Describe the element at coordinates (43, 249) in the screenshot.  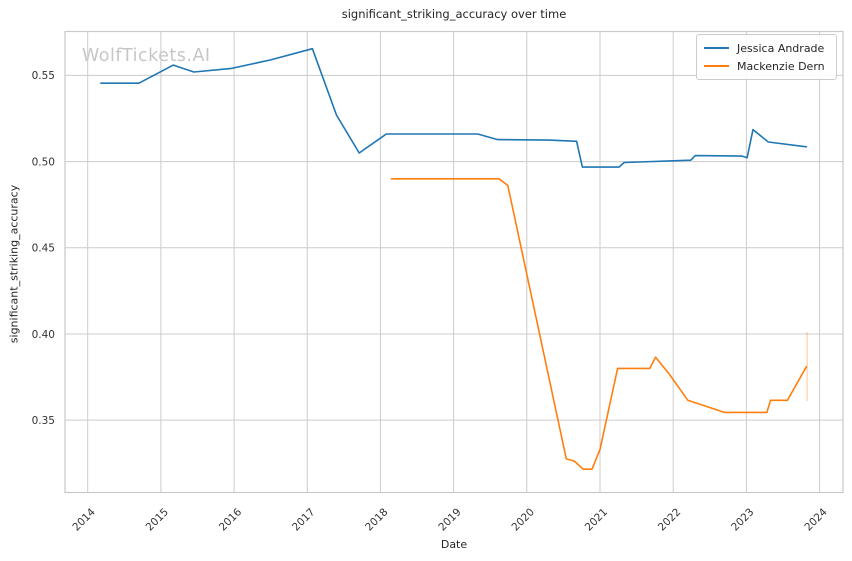
I see `y-tick-label: 0.45` at that location.